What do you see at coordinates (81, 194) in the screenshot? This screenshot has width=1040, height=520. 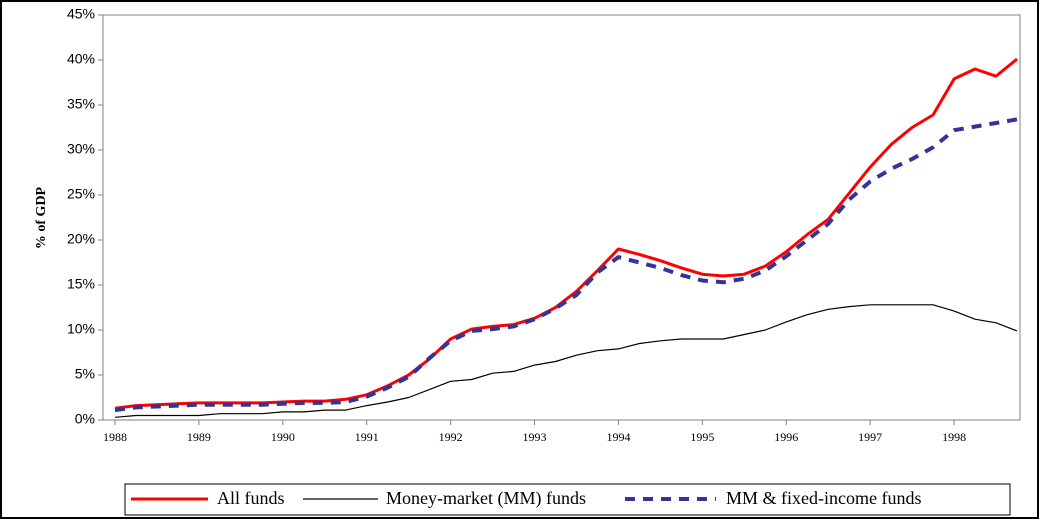 I see `y-tick-label: 25%` at bounding box center [81, 194].